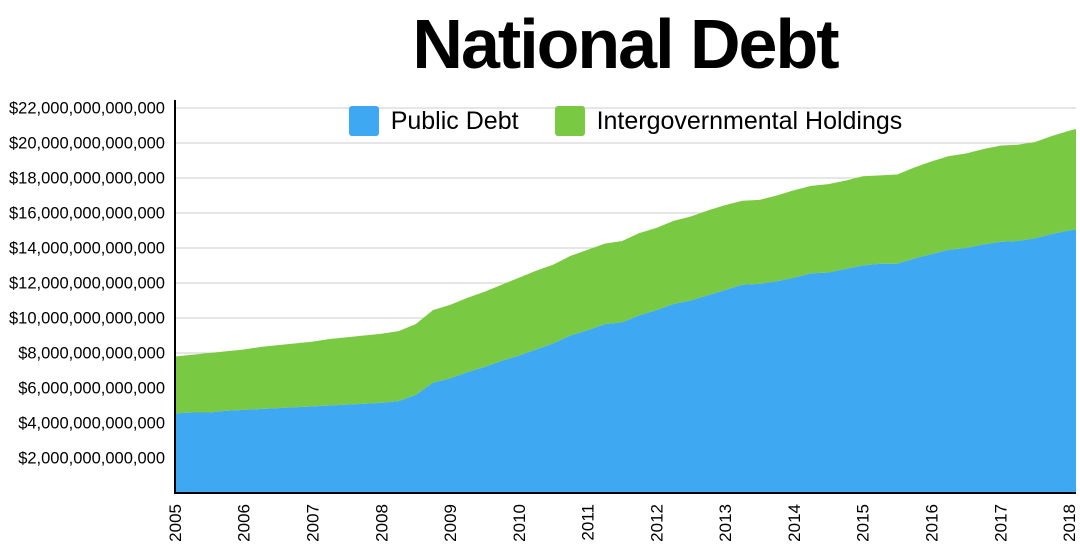 The image size is (1080, 551). I want to click on x-axis-tick-label: 2011, so click(588, 522).